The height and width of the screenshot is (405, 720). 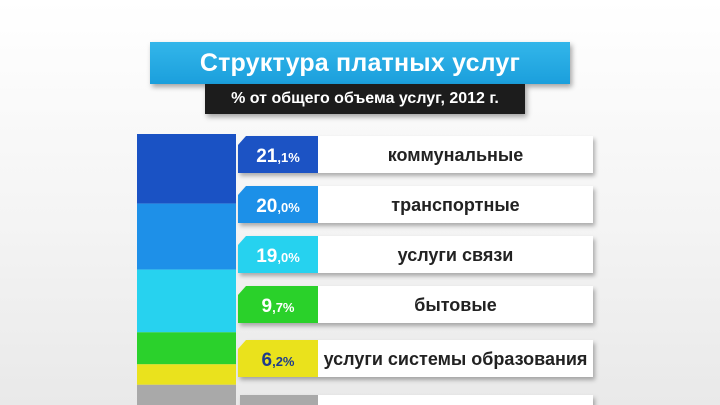 I want to click on data-label: 19,0%, so click(x=278, y=256).